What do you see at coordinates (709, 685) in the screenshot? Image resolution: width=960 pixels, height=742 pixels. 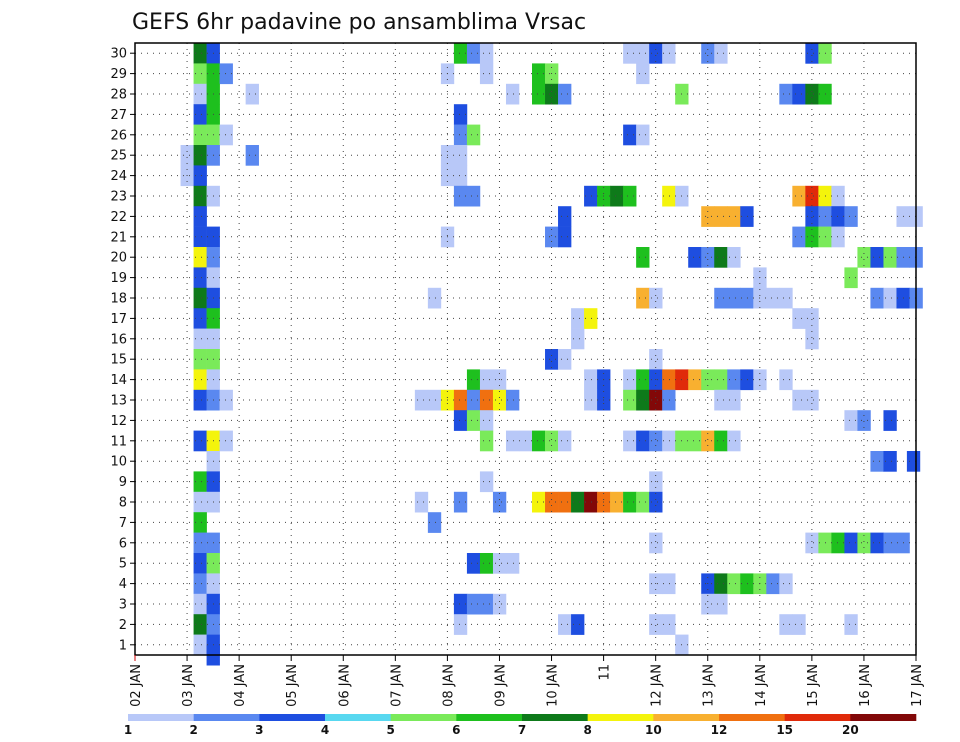 I see `x-tick-label: 13 JAN` at bounding box center [709, 685].